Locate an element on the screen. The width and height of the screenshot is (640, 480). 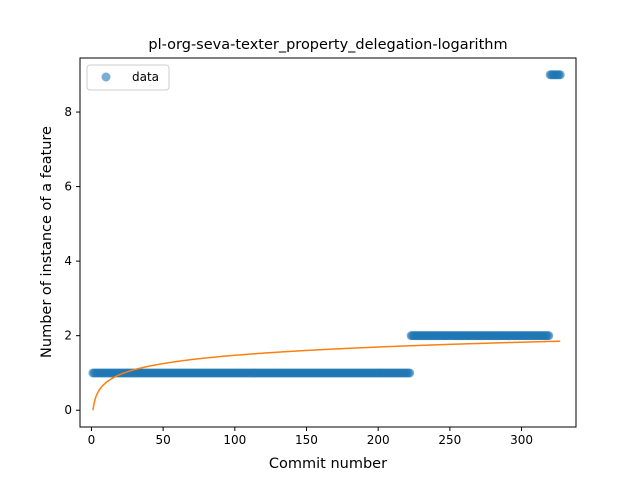
fit-line is located at coordinates (326, 375).